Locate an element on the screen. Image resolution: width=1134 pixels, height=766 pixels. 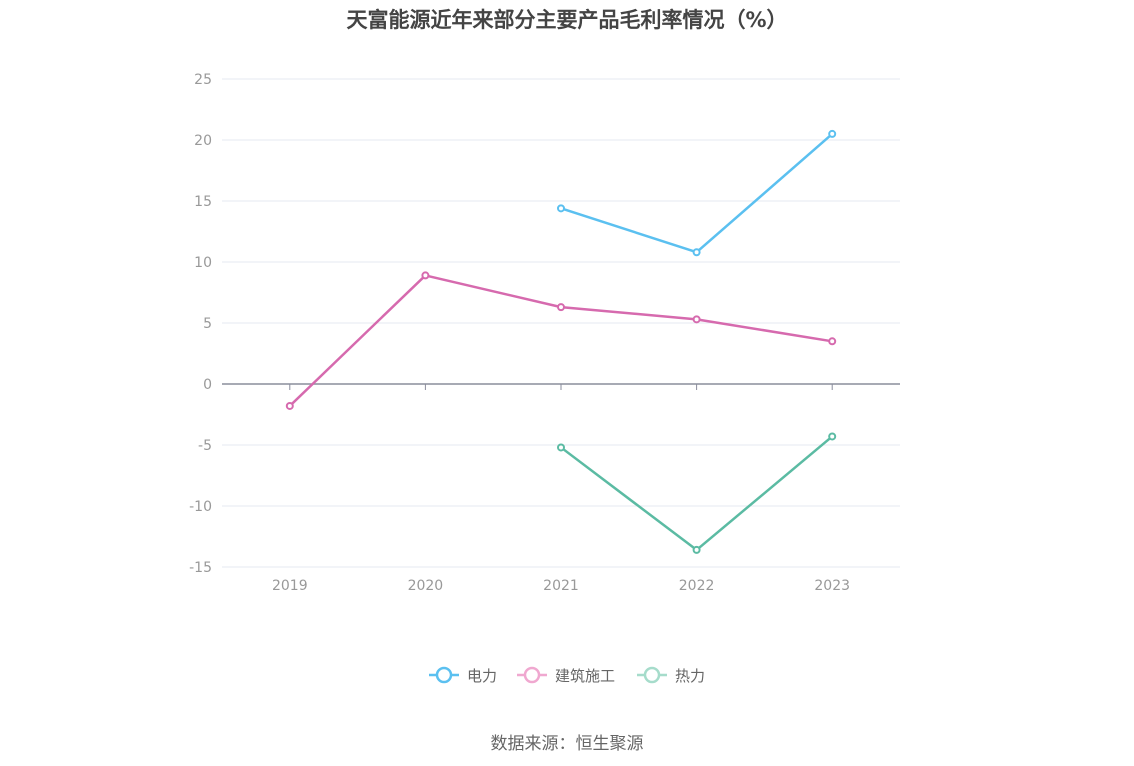
y-axis-ticks: 25 20 15 10 5 0 -5 -10 -15 is located at coordinates (200, 324).